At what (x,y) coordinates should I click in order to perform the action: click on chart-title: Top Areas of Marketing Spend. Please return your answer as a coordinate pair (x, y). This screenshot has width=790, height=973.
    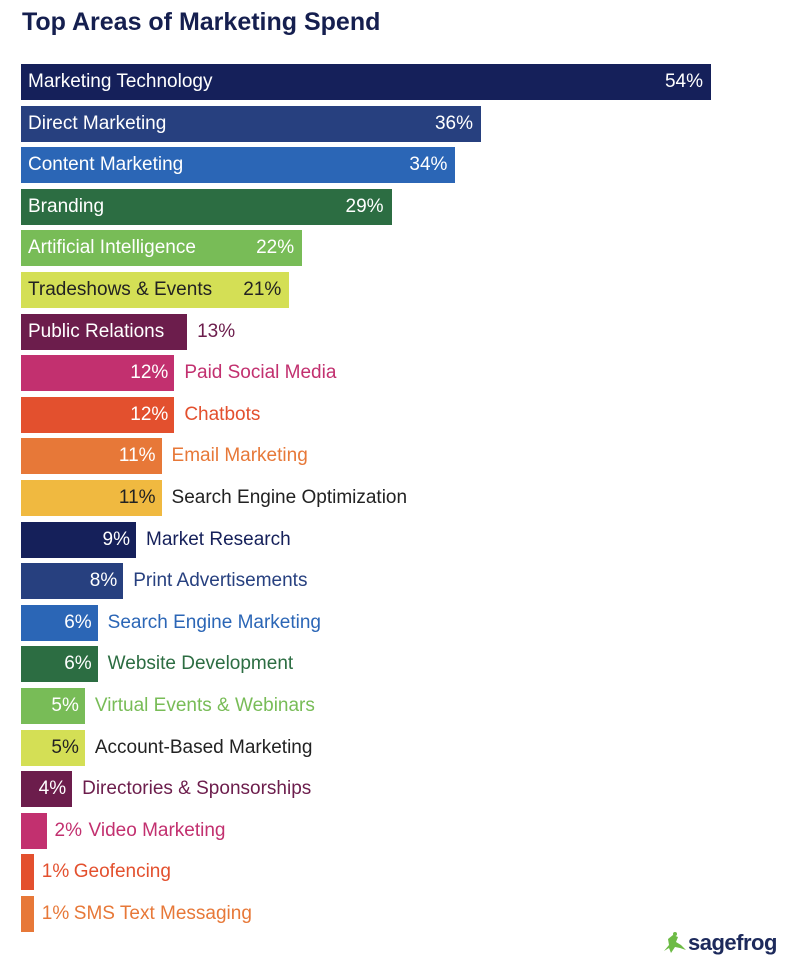
    Looking at the image, I should click on (201, 22).